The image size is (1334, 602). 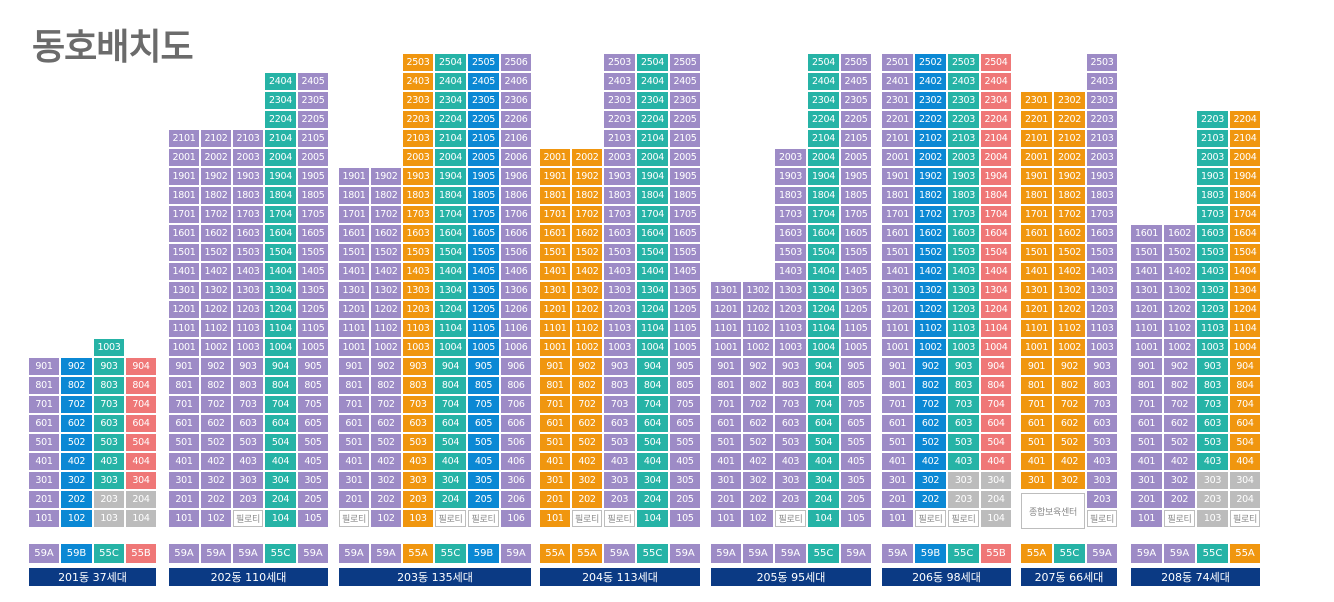 I want to click on unit-cell: 401, so click(x=184, y=461).